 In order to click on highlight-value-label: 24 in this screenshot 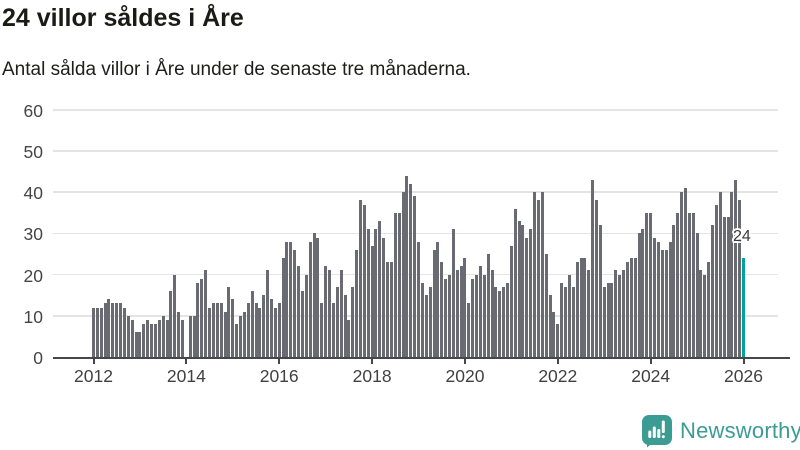, I will do `click(742, 236)`.